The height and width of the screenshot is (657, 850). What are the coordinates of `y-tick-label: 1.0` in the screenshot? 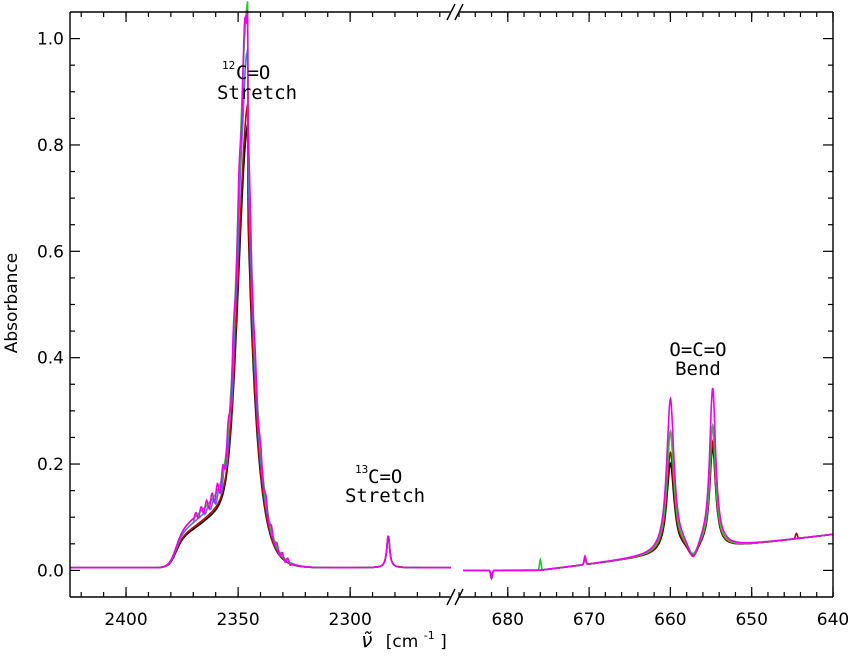 It's located at (50, 40).